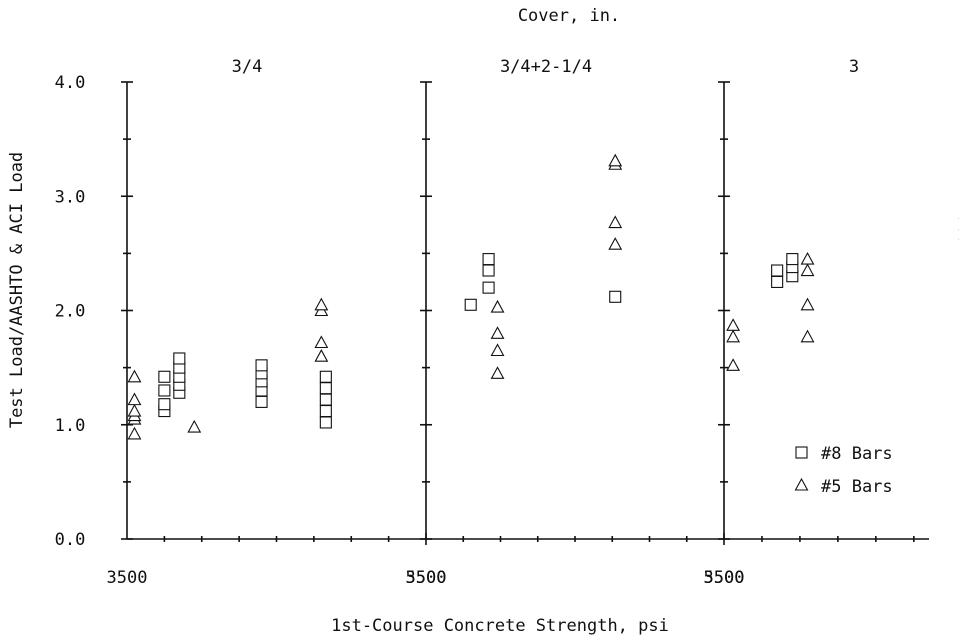 The height and width of the screenshot is (641, 959). Describe the element at coordinates (70, 426) in the screenshot. I see `y-tick-label: 1.0` at that location.